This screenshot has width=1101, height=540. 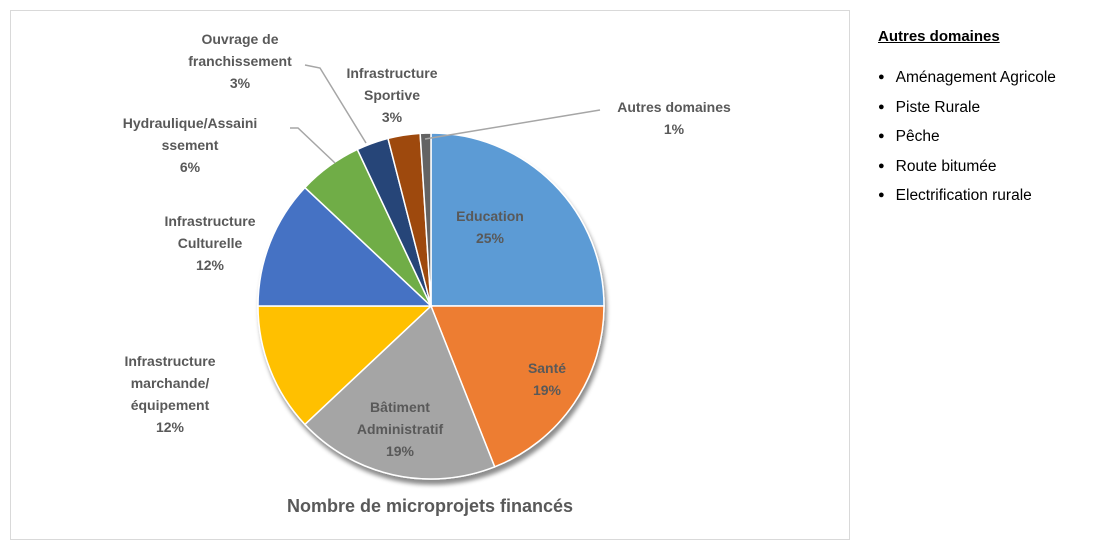 I want to click on slice-value: 6%, so click(x=190, y=167).